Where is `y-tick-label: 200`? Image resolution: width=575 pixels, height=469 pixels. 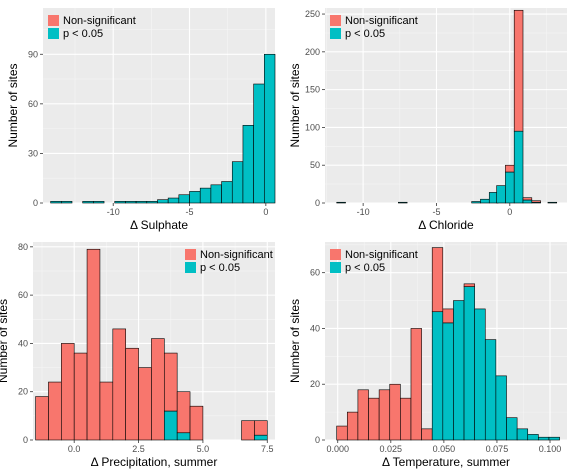
y-tick-label: 200 is located at coordinates (312, 52).